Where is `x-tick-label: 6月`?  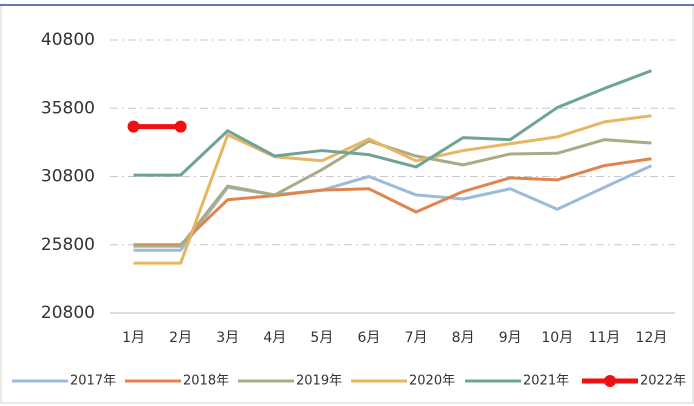
x-tick-label: 6月 is located at coordinates (368, 338).